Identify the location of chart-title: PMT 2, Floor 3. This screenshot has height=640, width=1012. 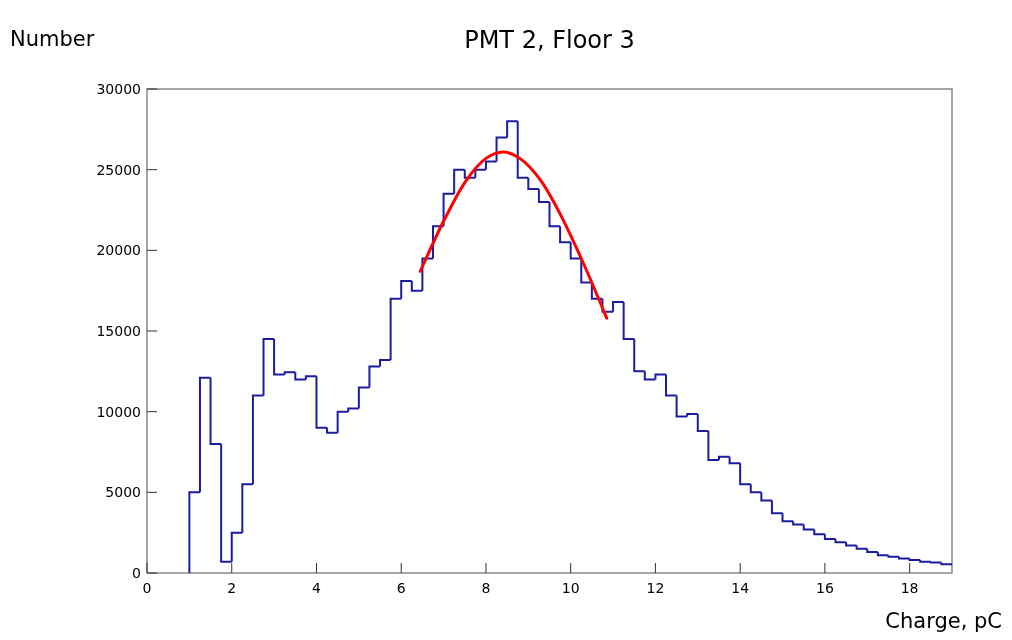
(549, 40).